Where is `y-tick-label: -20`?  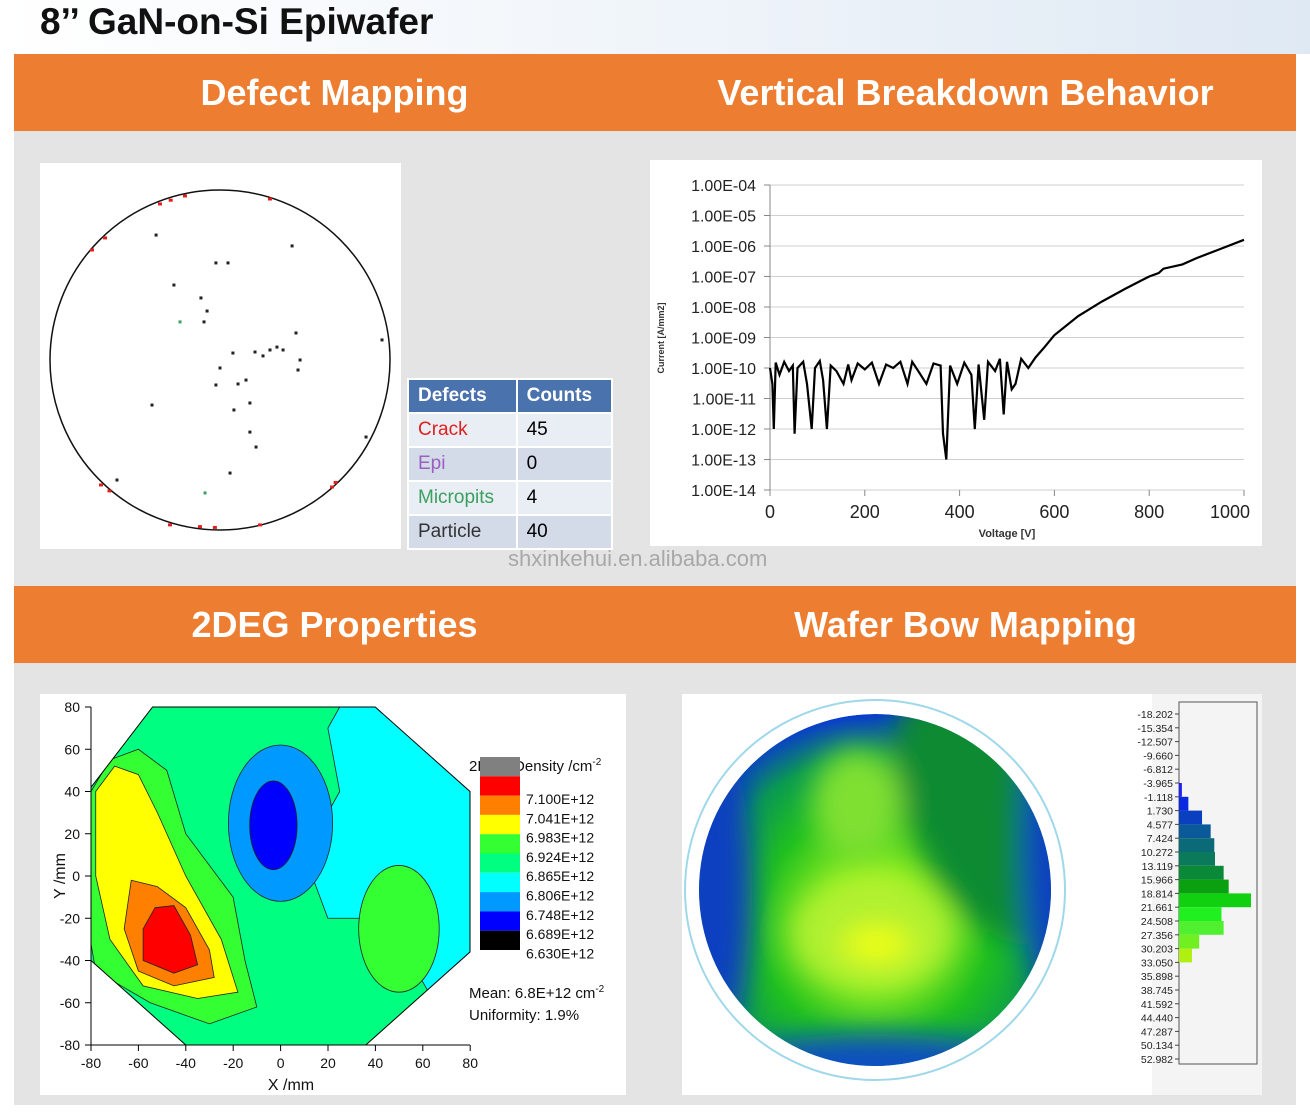 y-tick-label: -20 is located at coordinates (70, 918).